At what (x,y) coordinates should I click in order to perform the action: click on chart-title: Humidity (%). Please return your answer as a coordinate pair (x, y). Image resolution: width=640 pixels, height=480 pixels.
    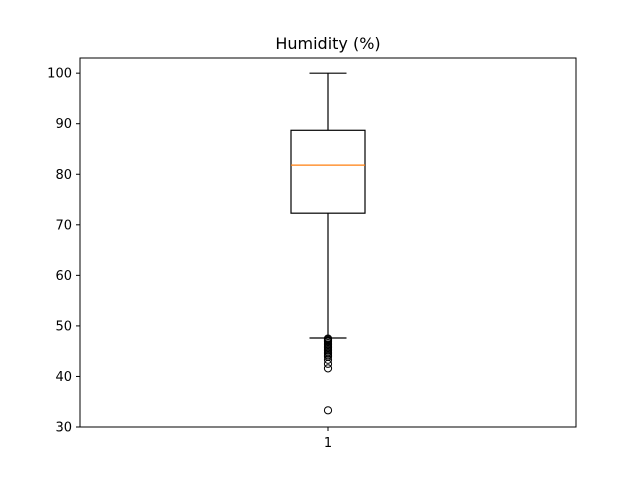
    Looking at the image, I should click on (327, 43).